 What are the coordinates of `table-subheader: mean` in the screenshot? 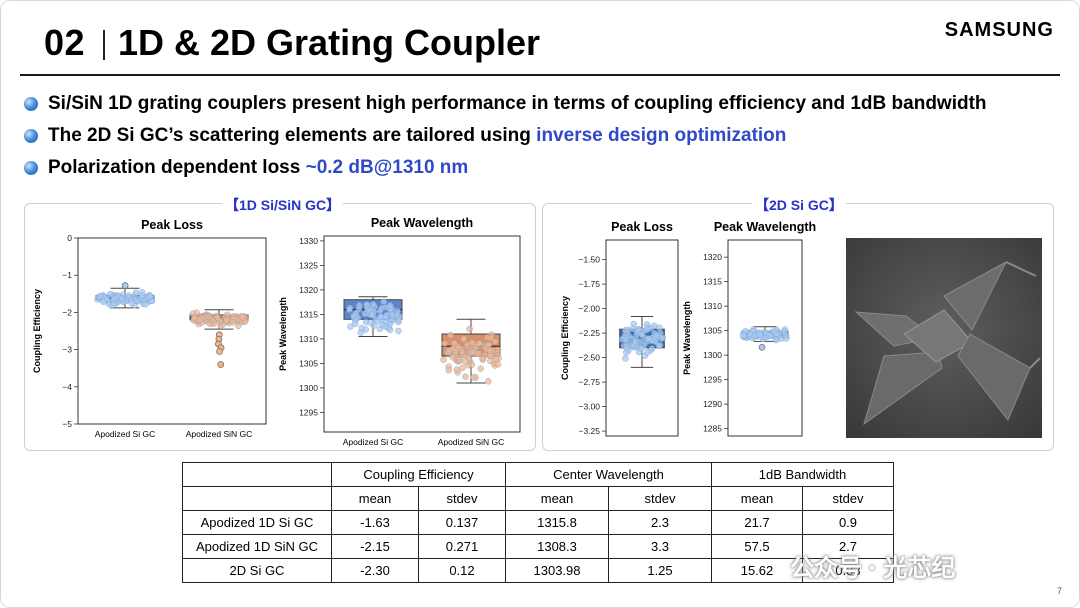 It's located at (757, 498).